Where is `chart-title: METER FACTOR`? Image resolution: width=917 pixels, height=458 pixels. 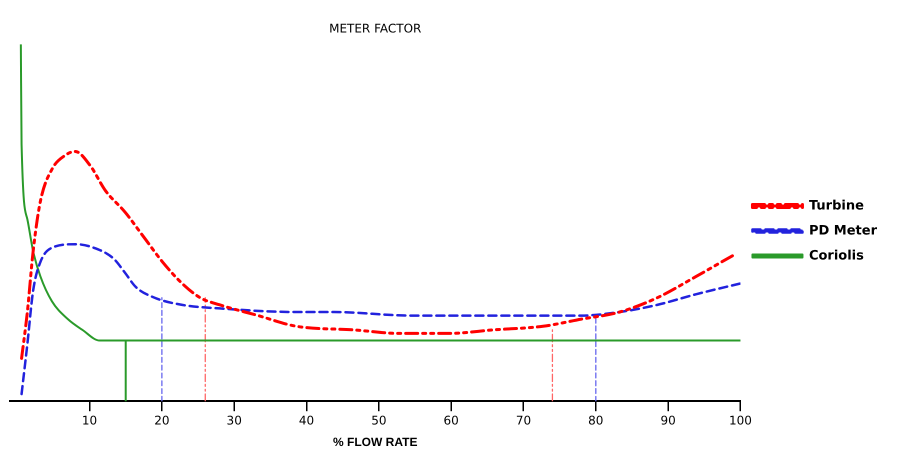
chart-title: METER FACTOR is located at coordinates (375, 28).